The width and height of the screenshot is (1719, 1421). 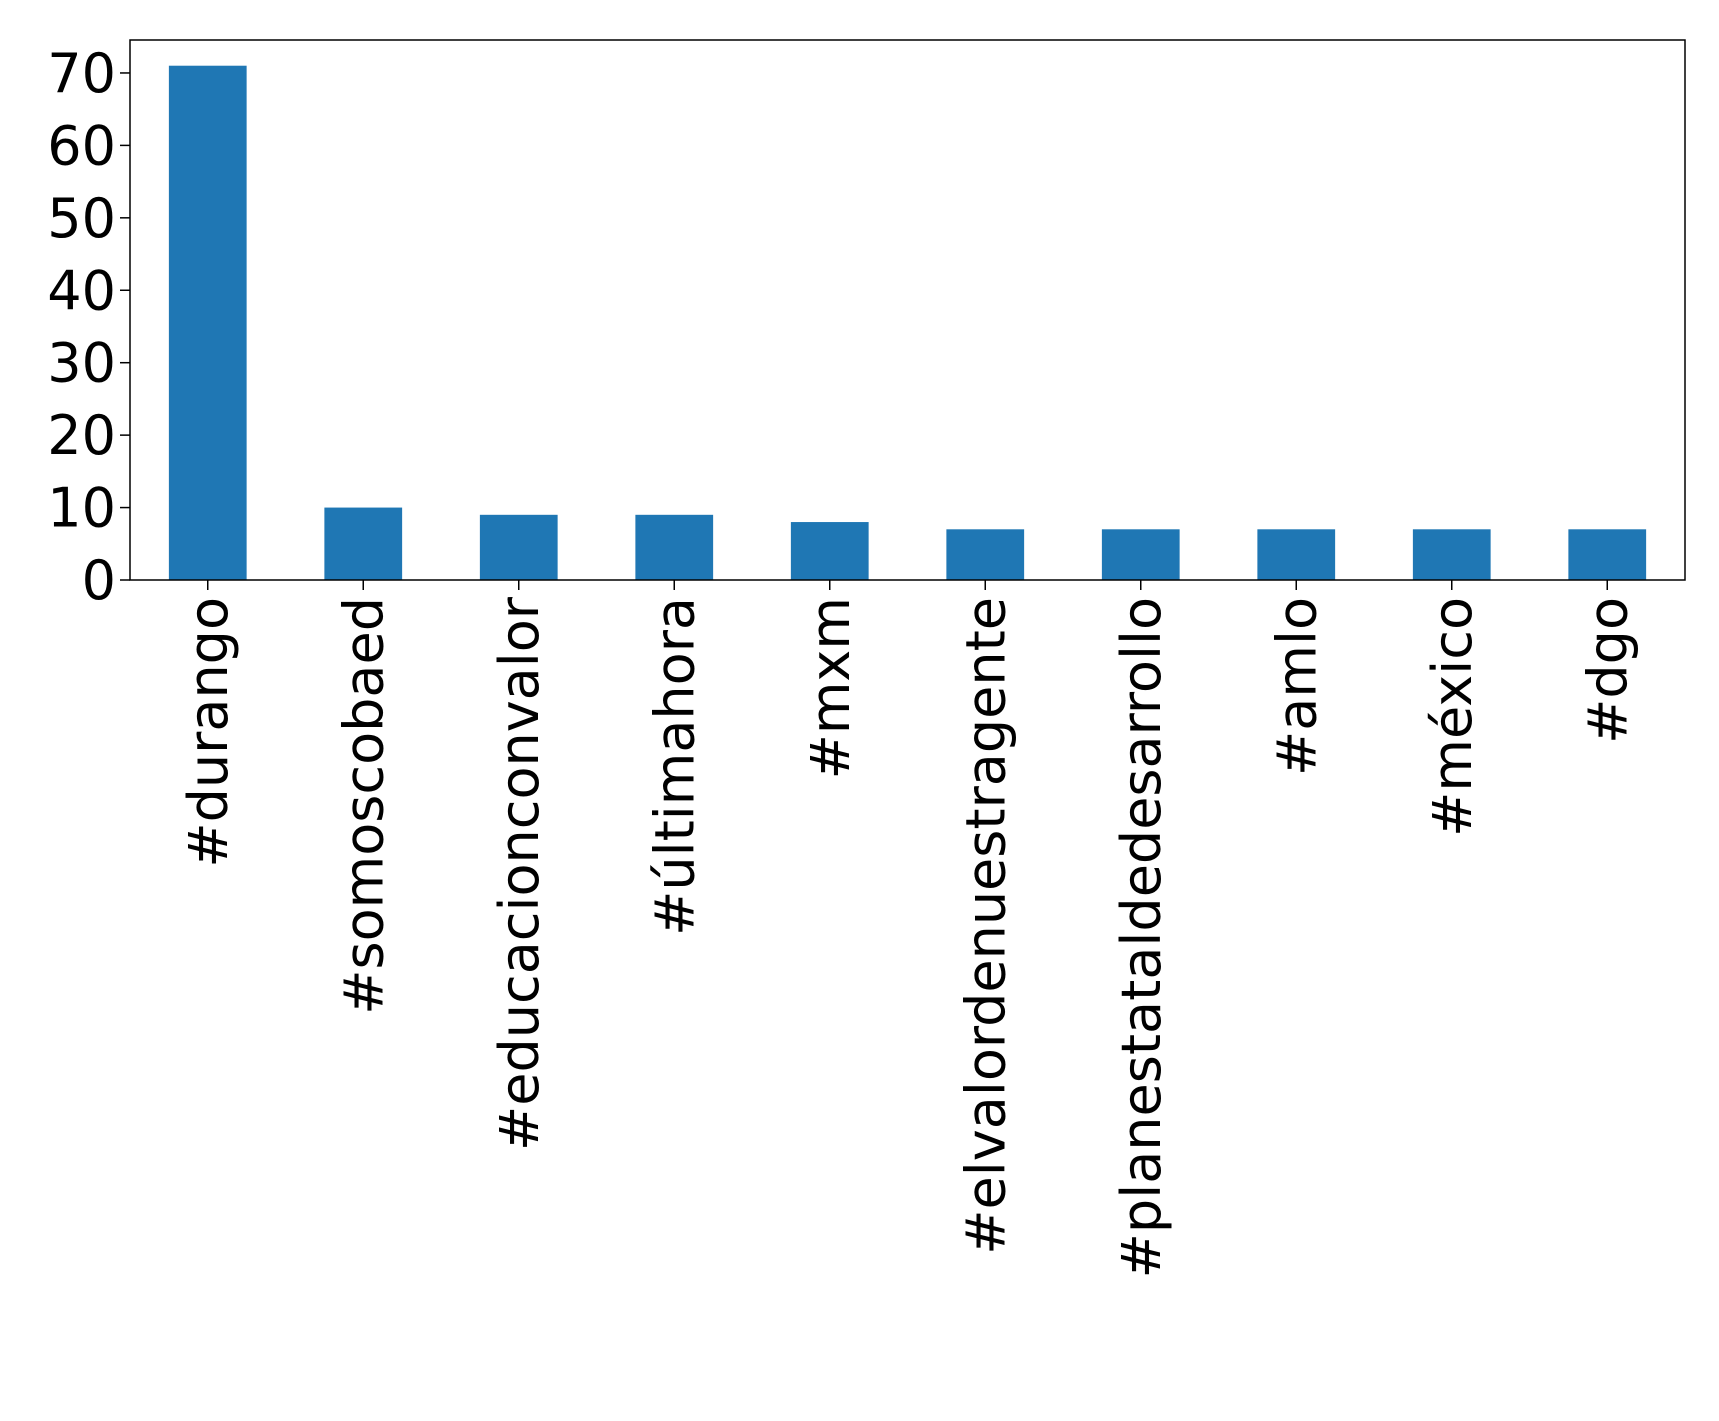 What do you see at coordinates (1141, 937) in the screenshot?
I see `xtick-label-6: #planestataldedesarrollo` at bounding box center [1141, 937].